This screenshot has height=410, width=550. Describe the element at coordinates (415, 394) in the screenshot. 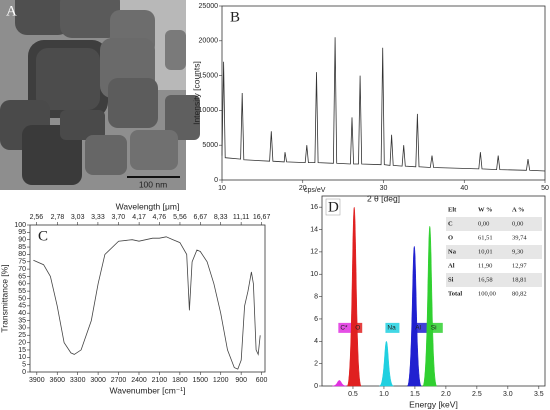

I see `x-tick-label: 1.5` at that location.